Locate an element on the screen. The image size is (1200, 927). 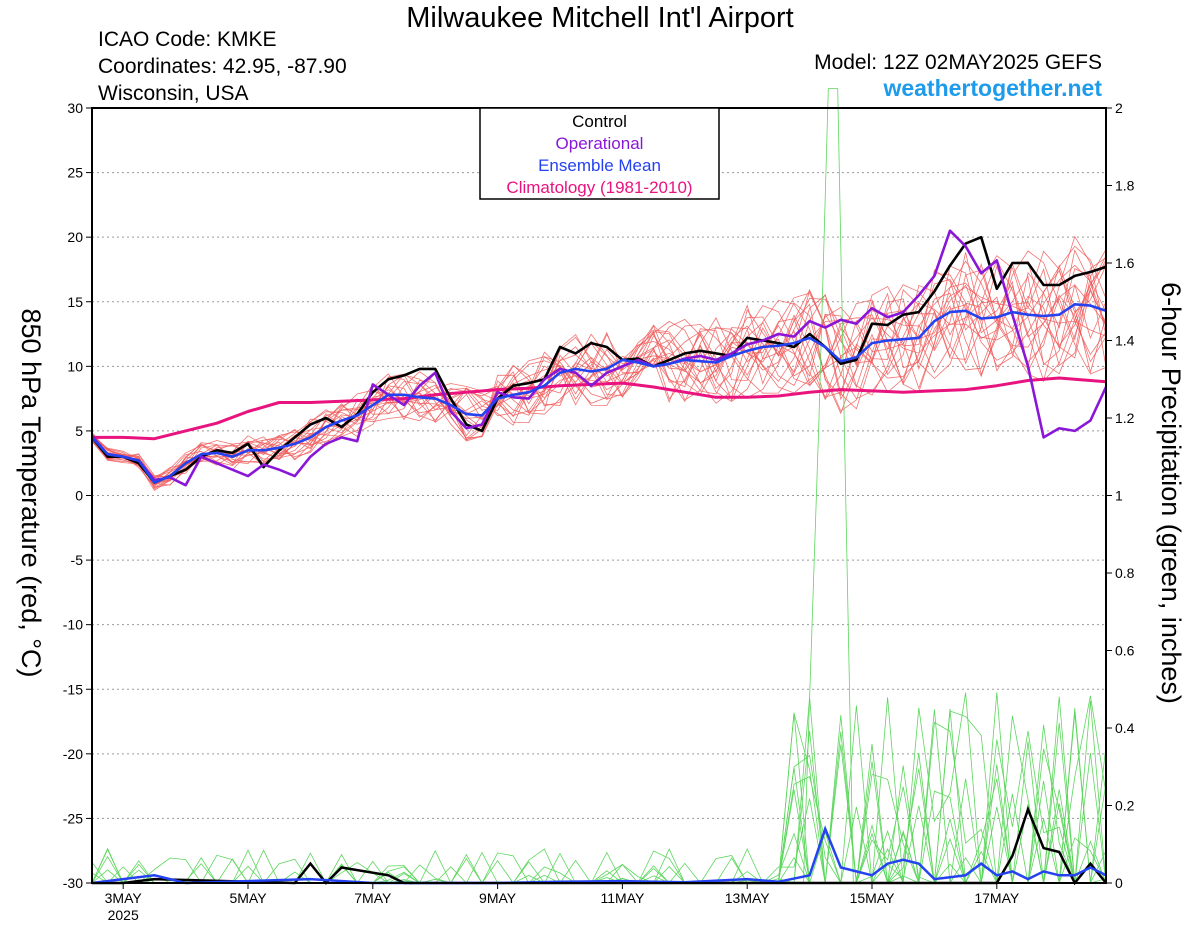
site-link: weathertogether.net is located at coordinates (992, 88).